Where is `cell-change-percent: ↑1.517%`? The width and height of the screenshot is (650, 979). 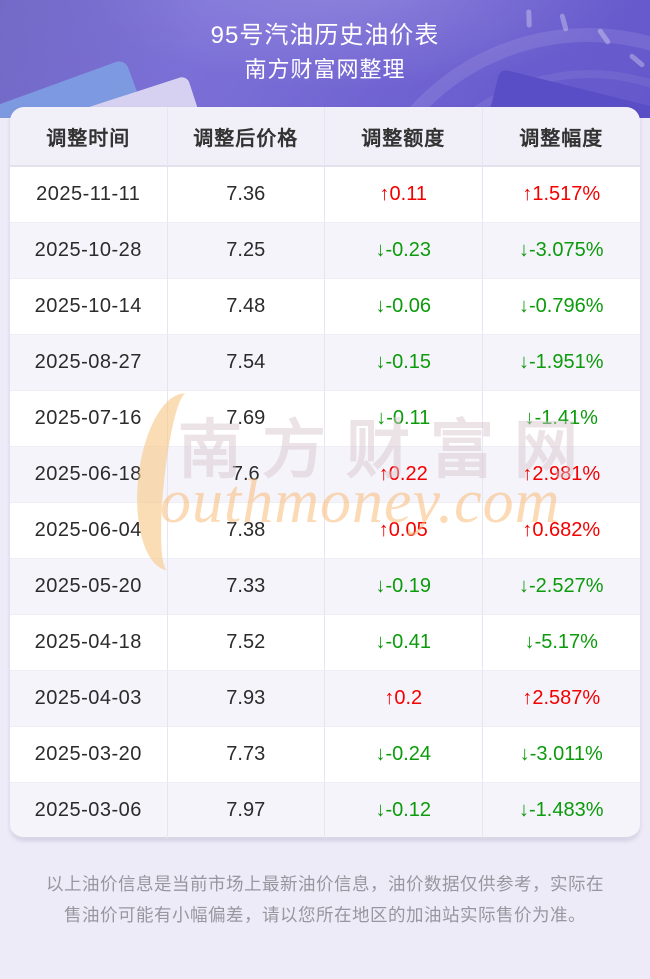
cell-change-percent: ↑1.517% is located at coordinates (561, 195).